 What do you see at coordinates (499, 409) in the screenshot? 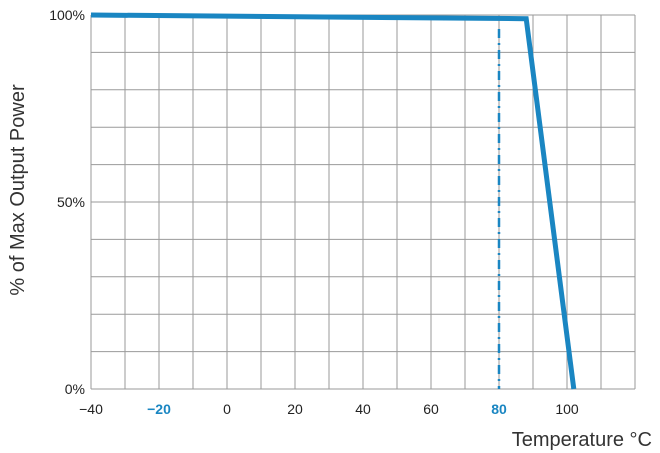
I see `x-tick-label: 80` at bounding box center [499, 409].